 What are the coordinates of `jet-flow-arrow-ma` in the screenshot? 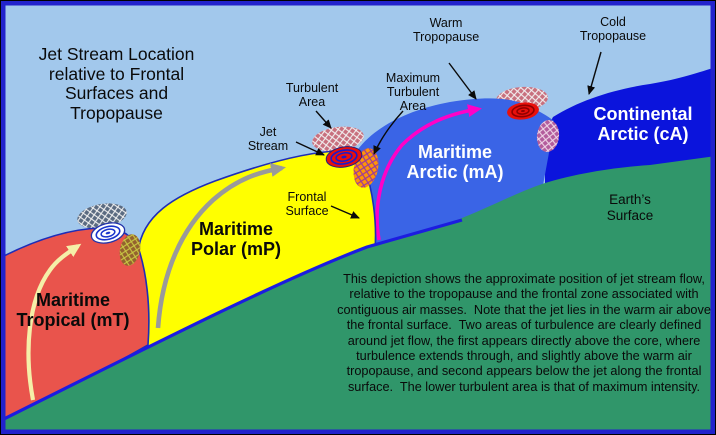 It's located at (428, 172).